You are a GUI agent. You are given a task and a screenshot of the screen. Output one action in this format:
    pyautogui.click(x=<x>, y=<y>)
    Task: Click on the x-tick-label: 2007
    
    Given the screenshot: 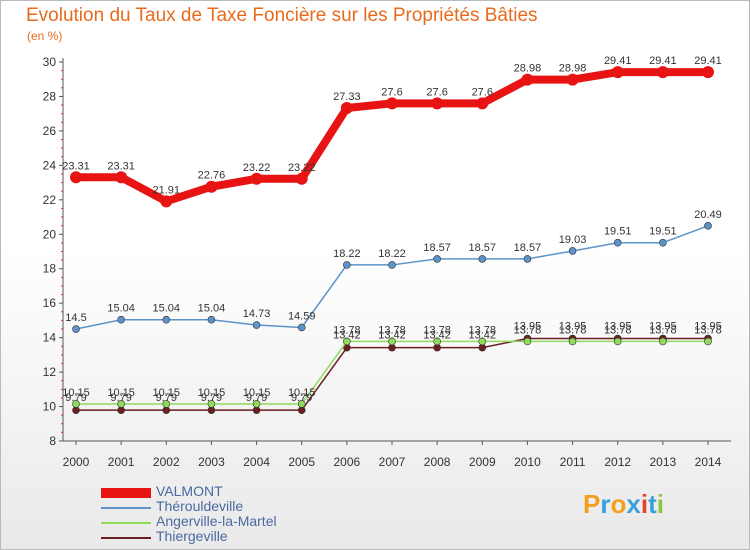 What is the action you would take?
    pyautogui.click(x=392, y=462)
    